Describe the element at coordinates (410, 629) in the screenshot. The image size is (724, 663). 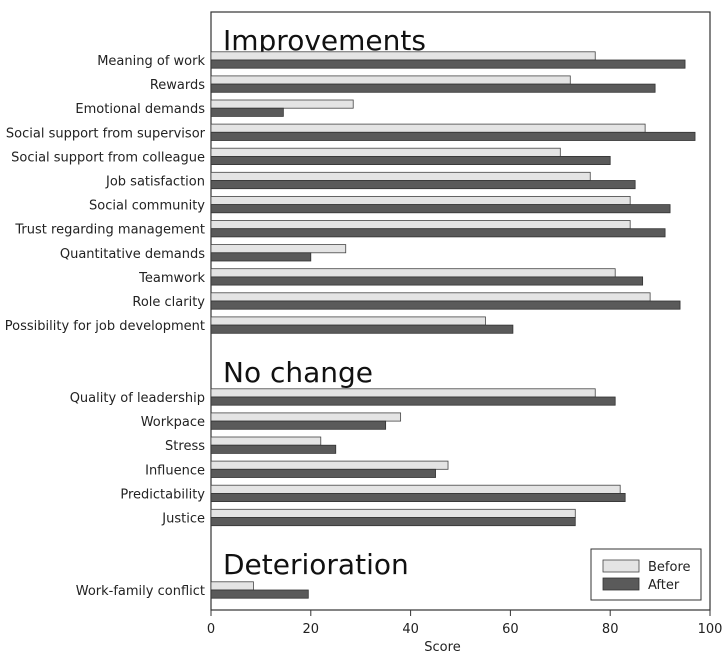
I see `x-tick-label: 40` at that location.